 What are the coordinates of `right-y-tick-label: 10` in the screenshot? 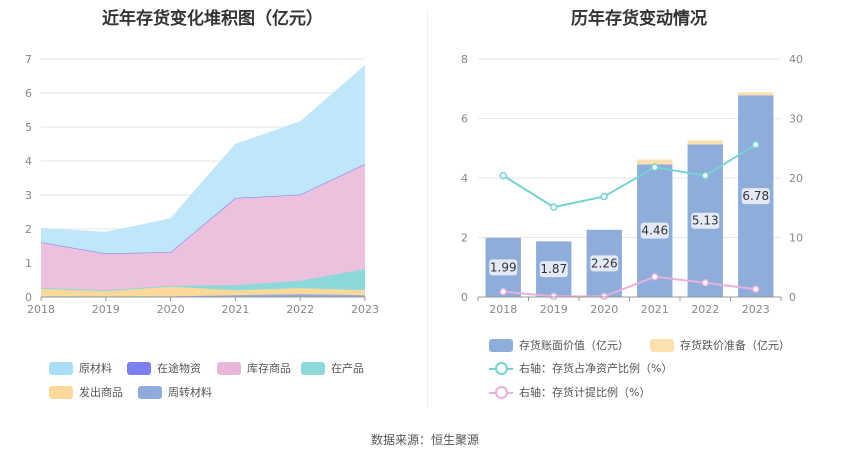 It's located at (796, 238).